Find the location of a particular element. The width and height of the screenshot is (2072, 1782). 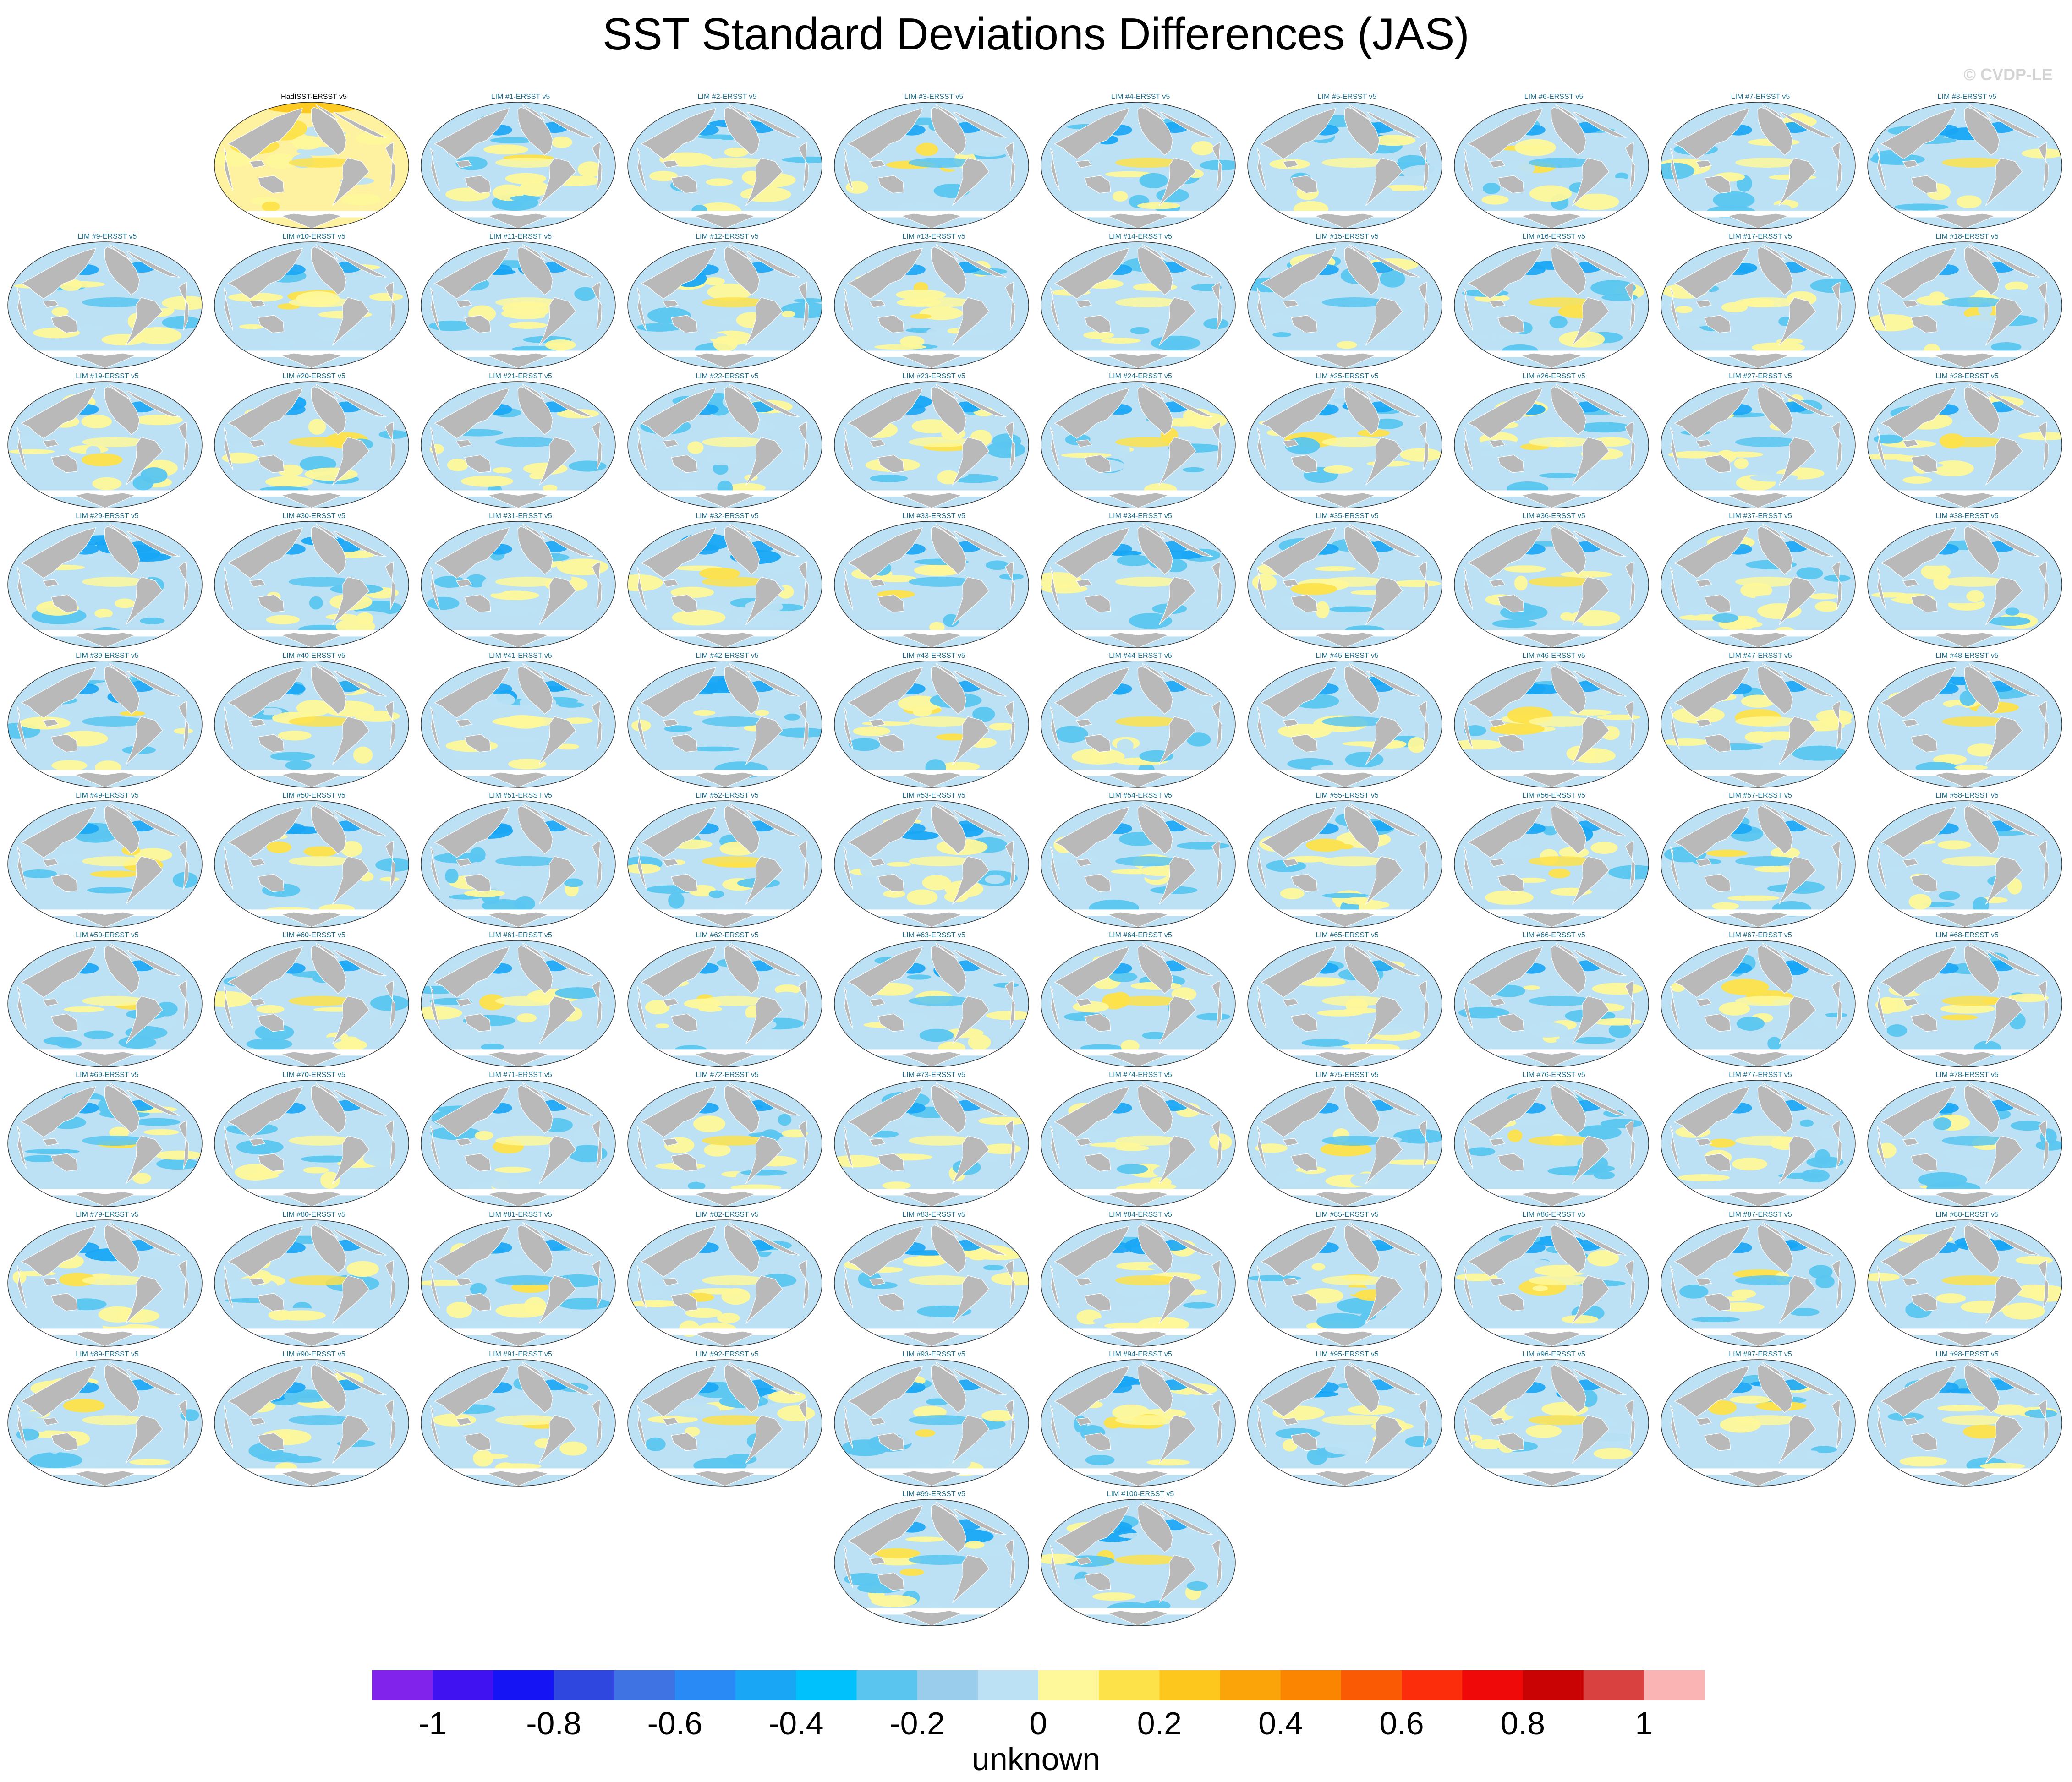

panel-title: LIM #64-ERSST v5 is located at coordinates (1140, 935).